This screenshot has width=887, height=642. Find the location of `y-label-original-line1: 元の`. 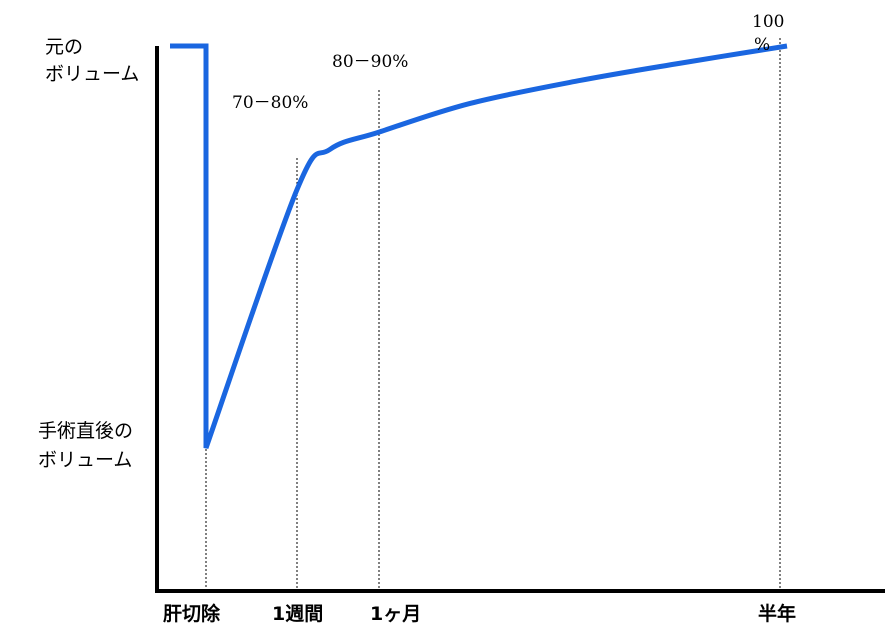

y-label-original-line1: 元の is located at coordinates (64, 47).